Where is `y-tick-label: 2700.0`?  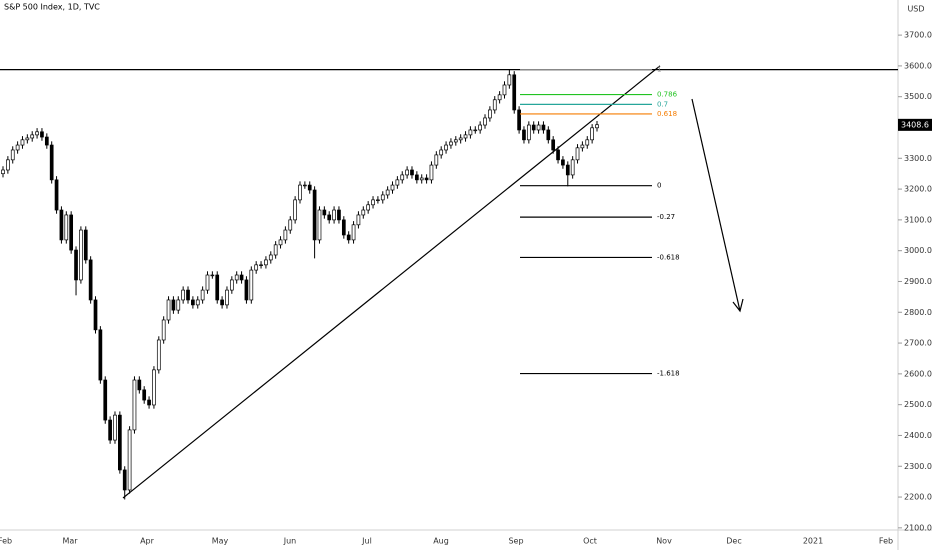 y-tick-label: 2700.0 is located at coordinates (918, 343).